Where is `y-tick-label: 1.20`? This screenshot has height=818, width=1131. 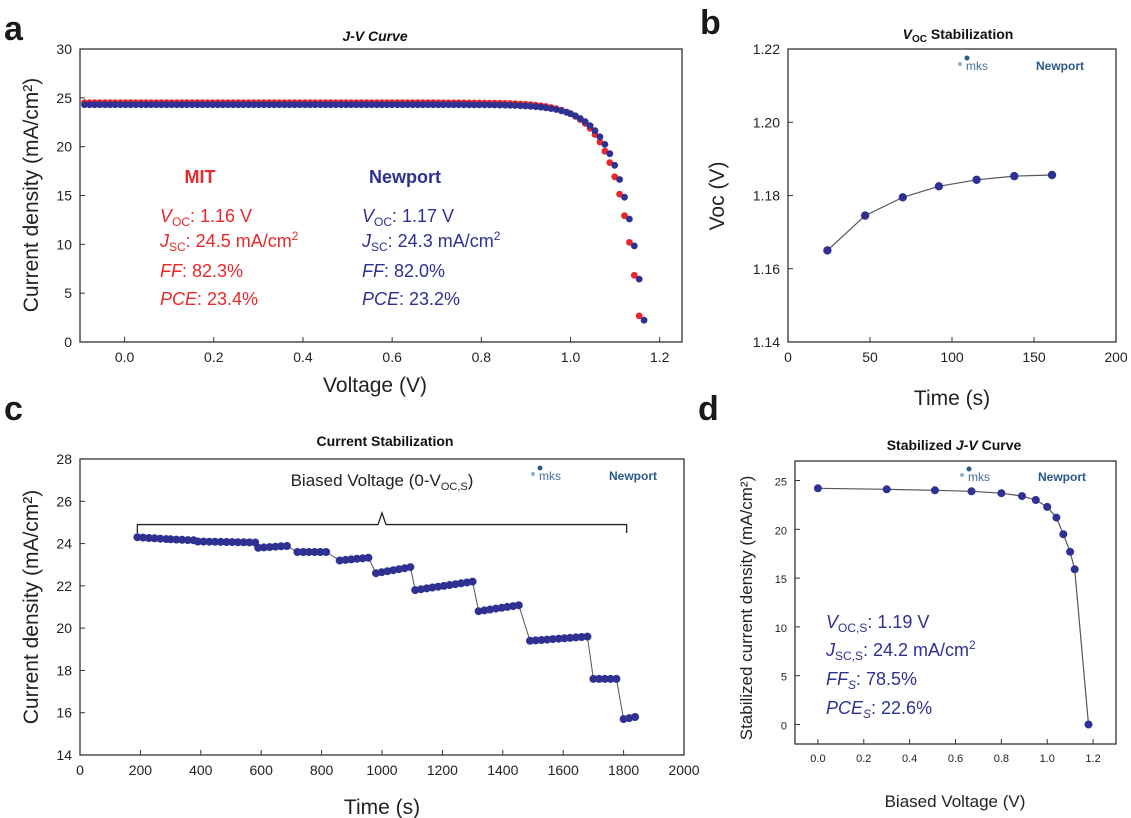 y-tick-label: 1.20 is located at coordinates (766, 122).